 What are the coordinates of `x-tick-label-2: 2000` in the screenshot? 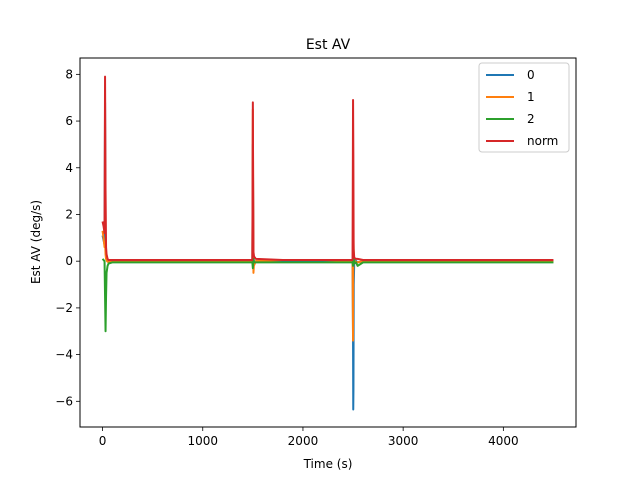 It's located at (303, 441).